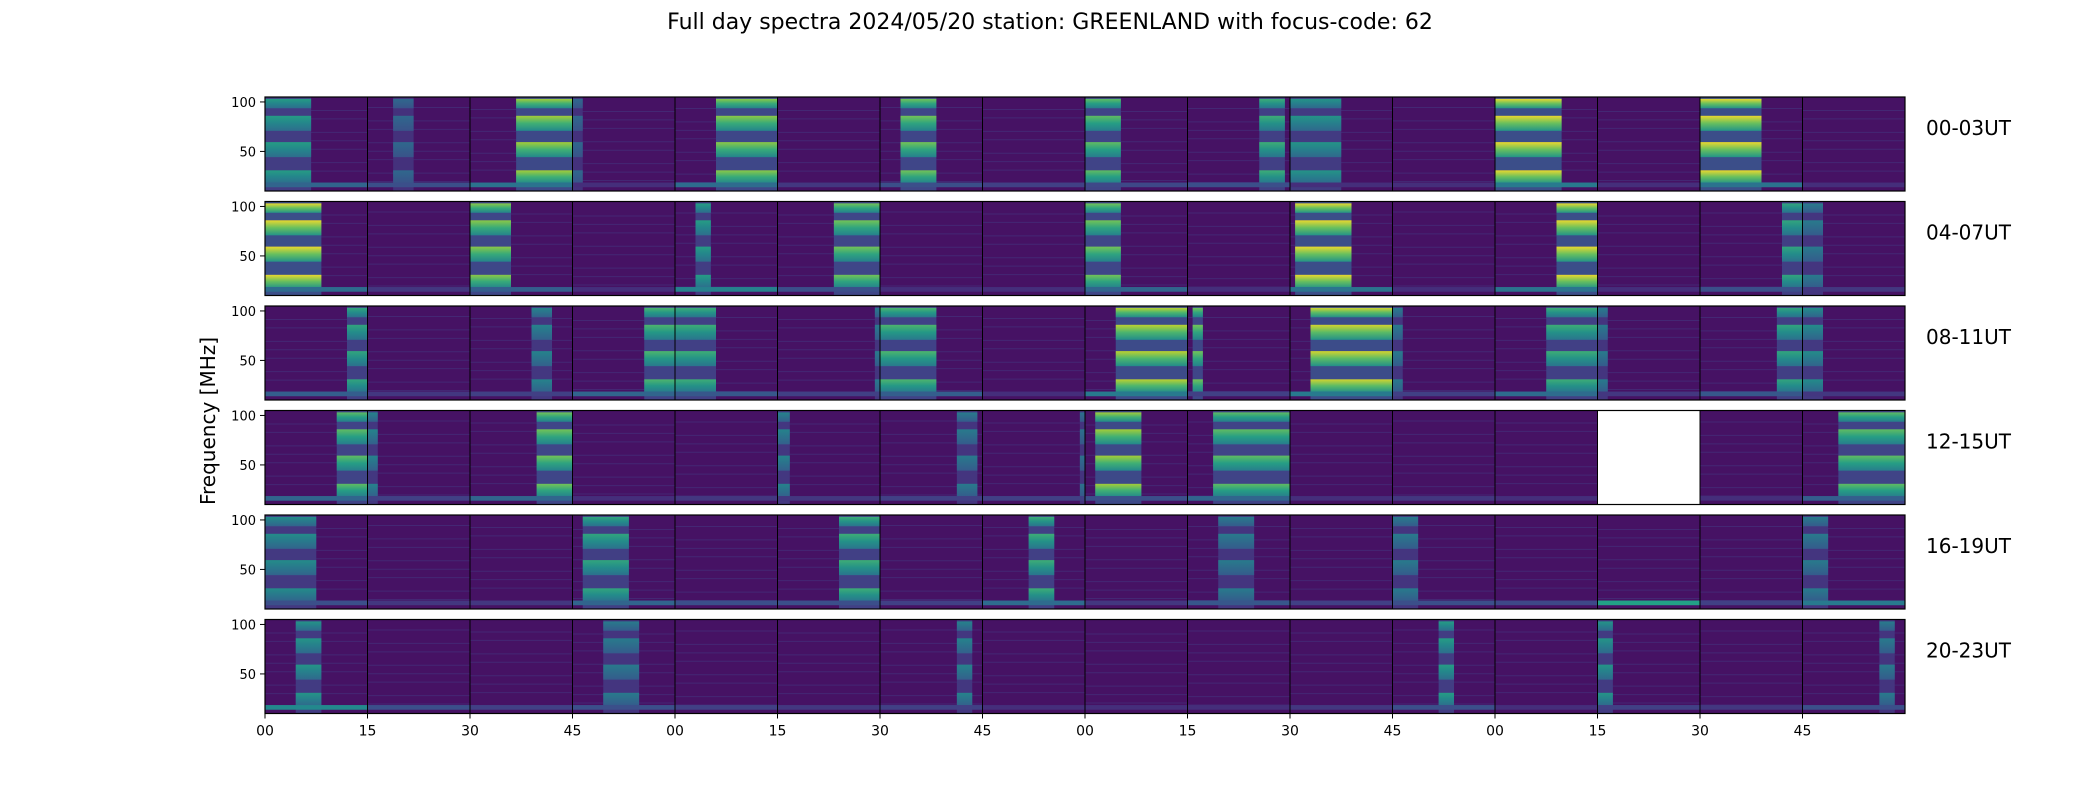 The height and width of the screenshot is (800, 2100). Describe the element at coordinates (243, 103) in the screenshot. I see `y-tick-label: 100` at that location.